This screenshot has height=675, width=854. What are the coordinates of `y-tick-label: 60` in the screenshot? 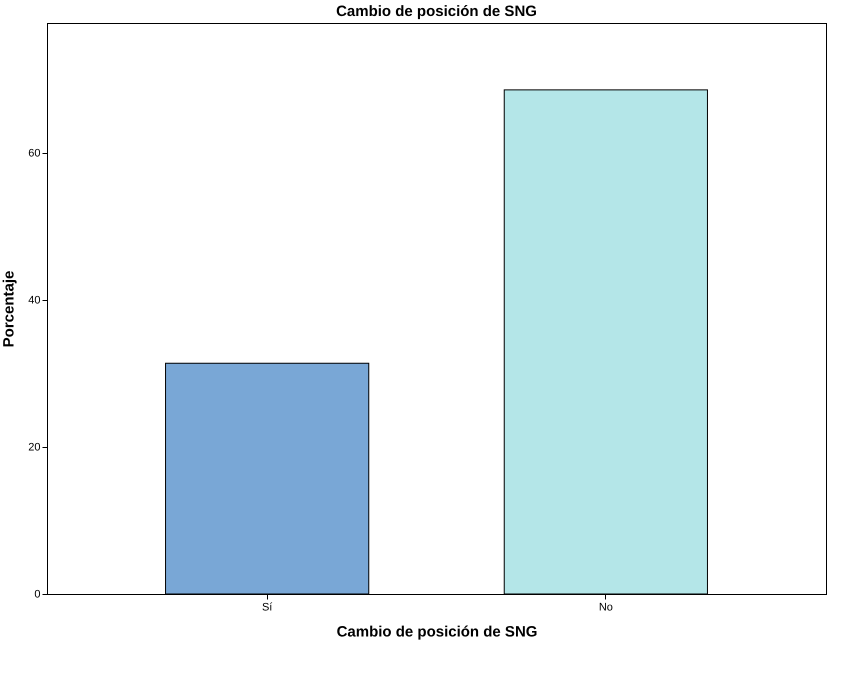 It's located at (34, 154).